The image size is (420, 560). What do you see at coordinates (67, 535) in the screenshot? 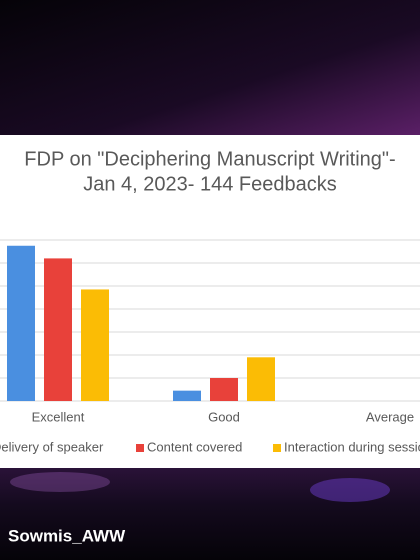
I see `watermark: Sowmis_AWW` at bounding box center [67, 535].